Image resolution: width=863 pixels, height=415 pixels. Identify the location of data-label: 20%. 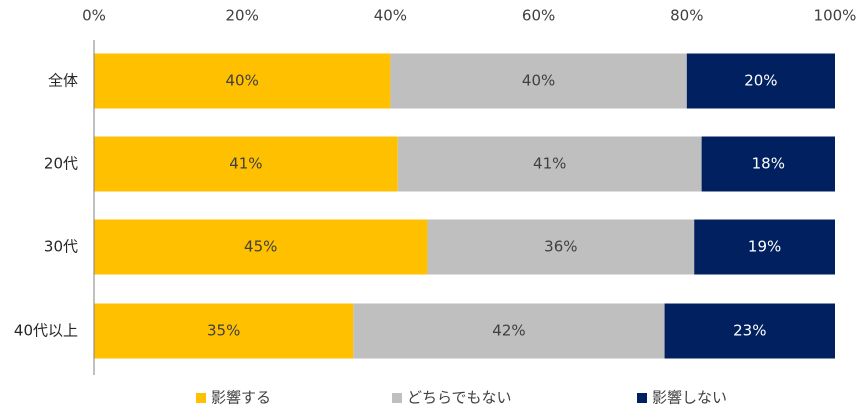
(760, 81).